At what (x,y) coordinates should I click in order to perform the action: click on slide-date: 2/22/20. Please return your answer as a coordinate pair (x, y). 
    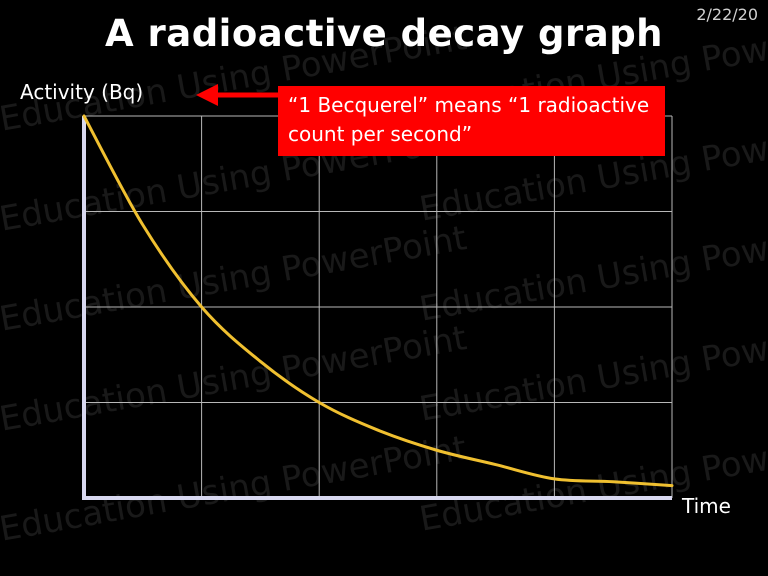
    Looking at the image, I should click on (727, 14).